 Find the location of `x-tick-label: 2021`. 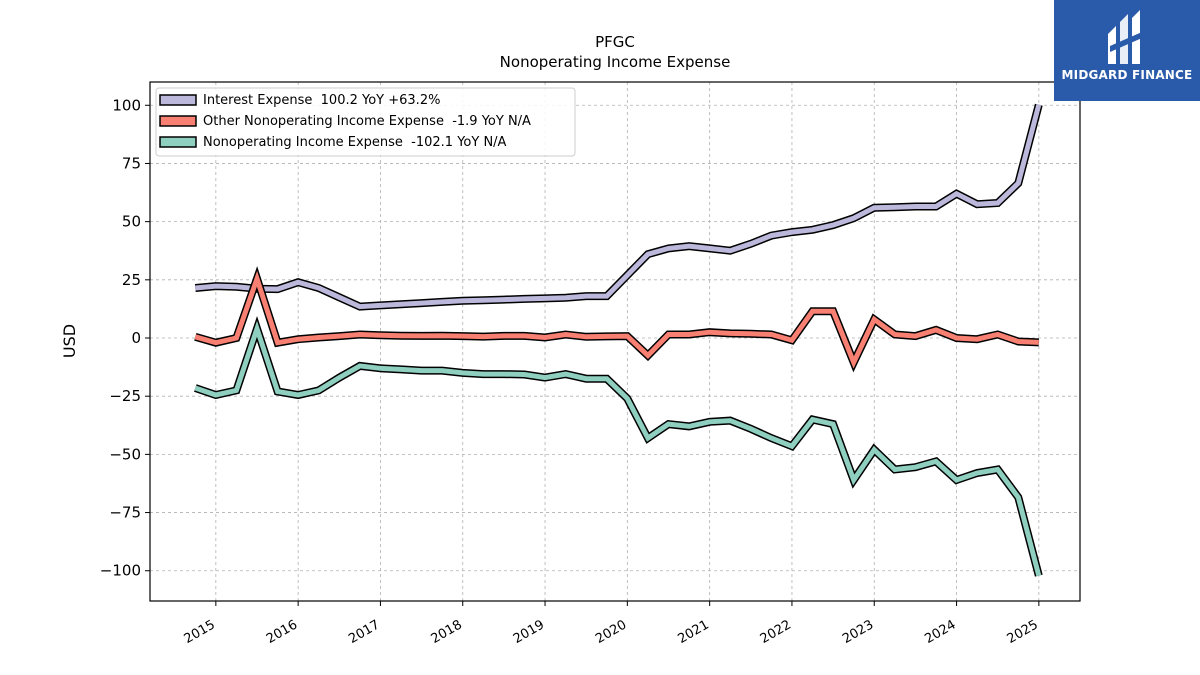

x-tick-label: 2021 is located at coordinates (693, 632).